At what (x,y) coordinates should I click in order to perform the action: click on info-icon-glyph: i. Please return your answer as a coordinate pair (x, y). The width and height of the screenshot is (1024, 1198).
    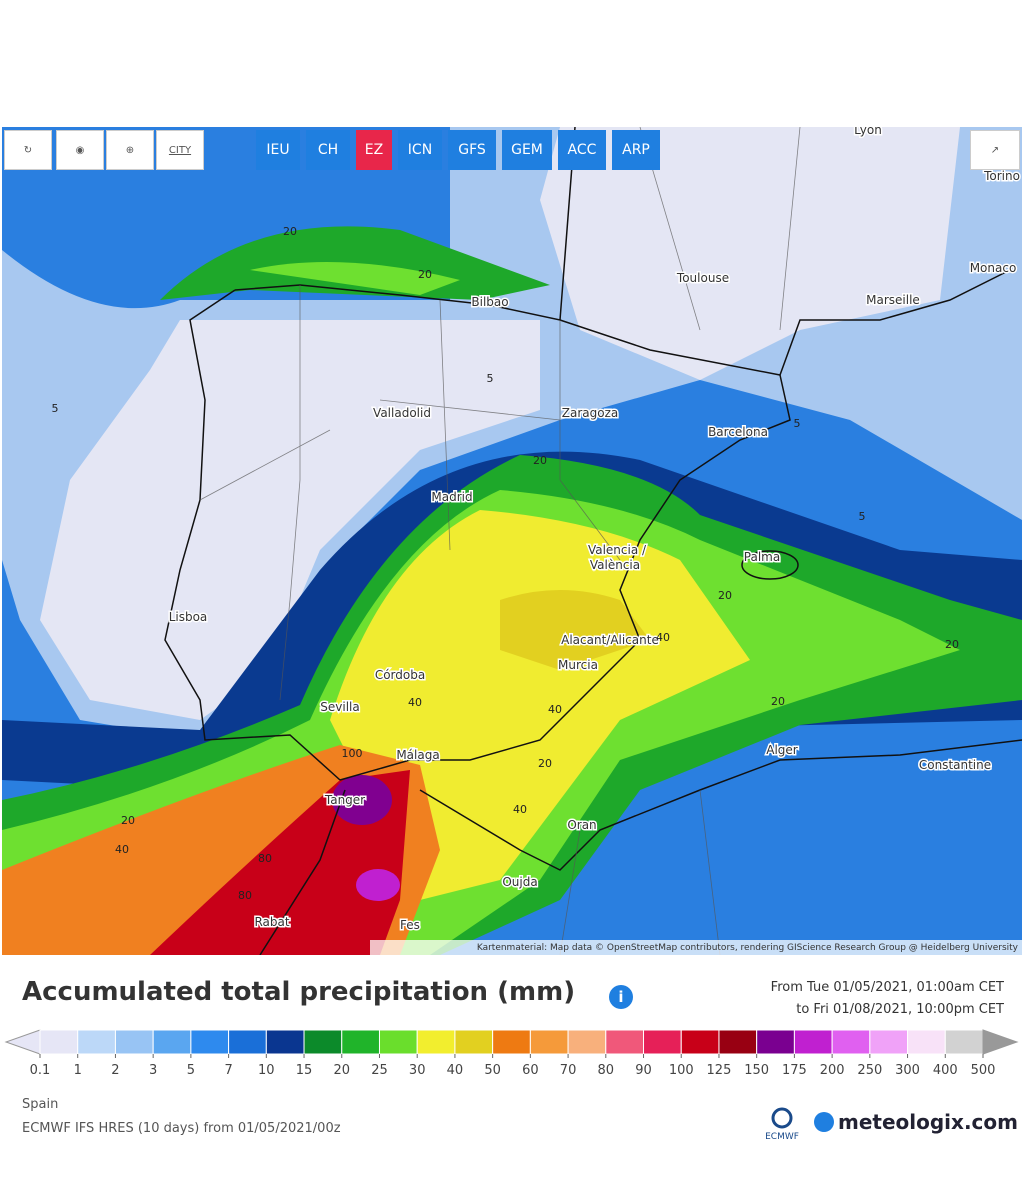
    Looking at the image, I should click on (620, 997).